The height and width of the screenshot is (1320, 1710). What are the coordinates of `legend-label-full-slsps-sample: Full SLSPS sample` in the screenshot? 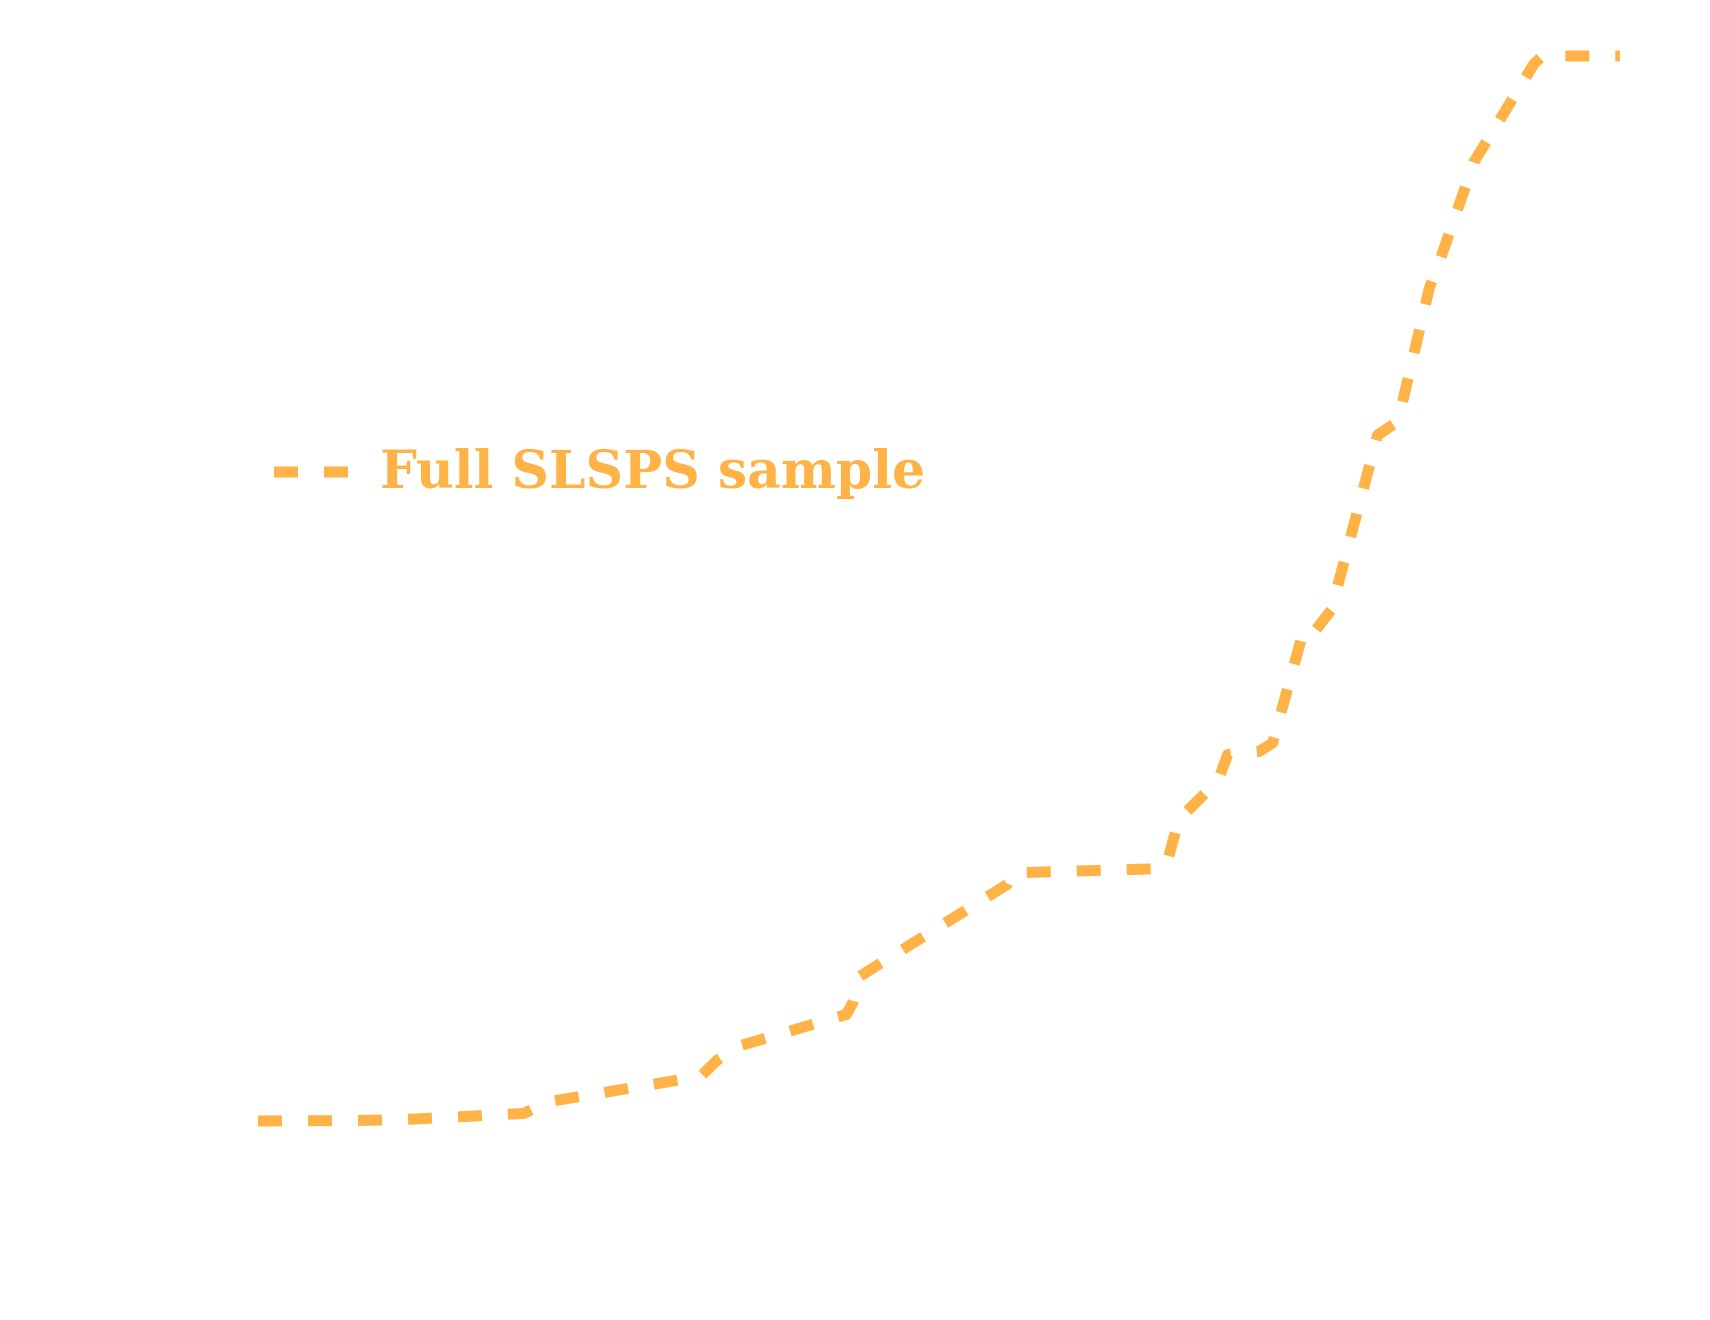 It's located at (652, 470).